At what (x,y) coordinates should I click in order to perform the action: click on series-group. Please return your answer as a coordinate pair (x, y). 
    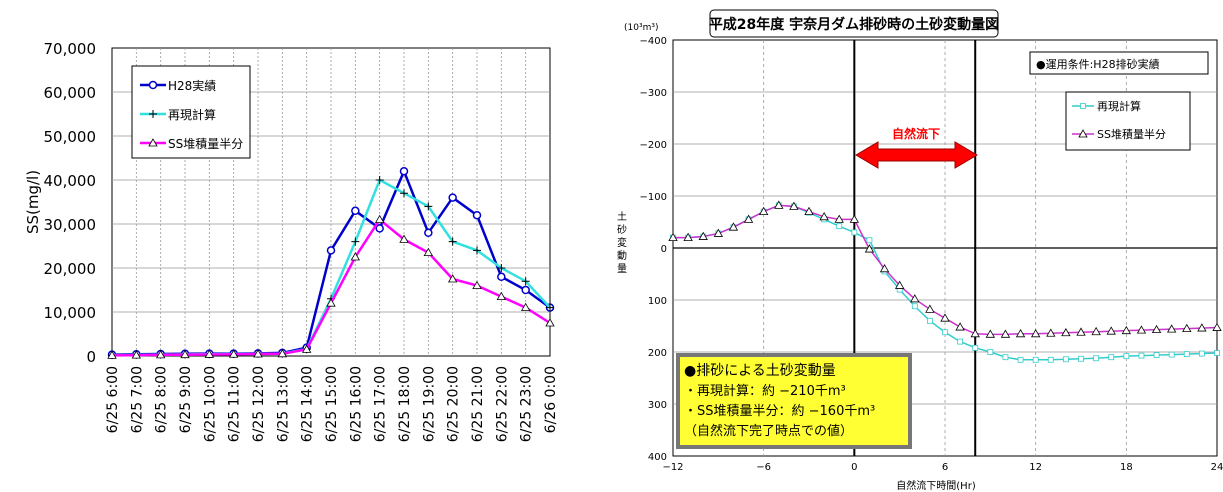
    Looking at the image, I should click on (331, 263).